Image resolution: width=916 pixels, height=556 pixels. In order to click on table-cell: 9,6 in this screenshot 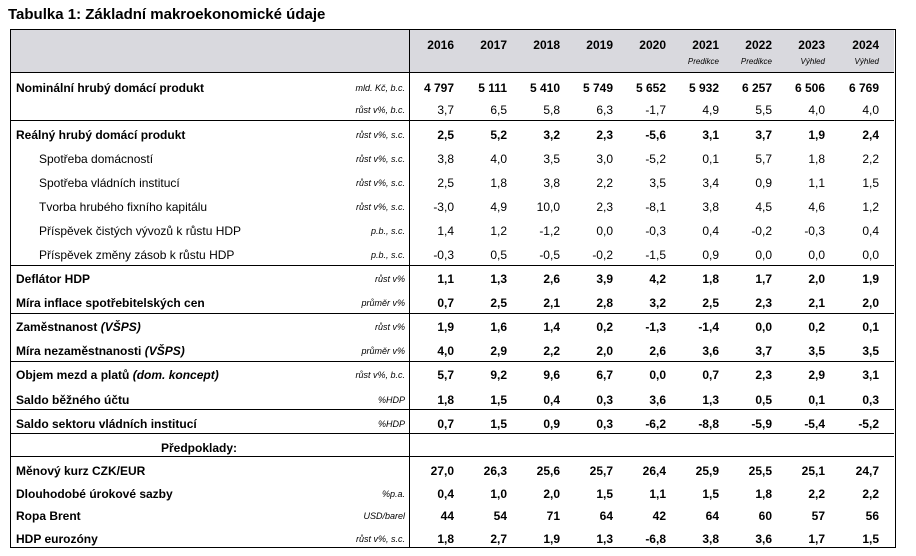, I will do `click(551, 375)`.